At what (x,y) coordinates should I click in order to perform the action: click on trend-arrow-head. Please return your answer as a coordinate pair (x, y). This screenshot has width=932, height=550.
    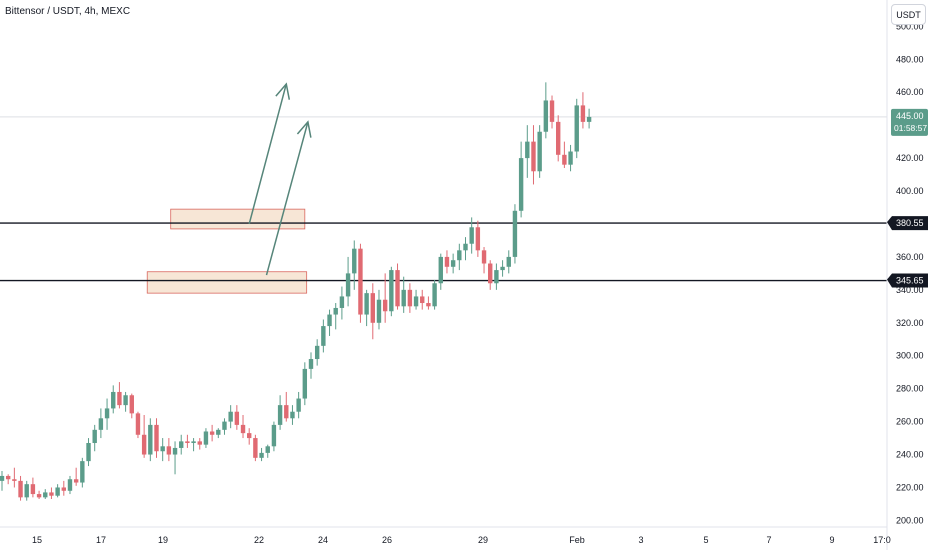
    Looking at the image, I should click on (304, 129).